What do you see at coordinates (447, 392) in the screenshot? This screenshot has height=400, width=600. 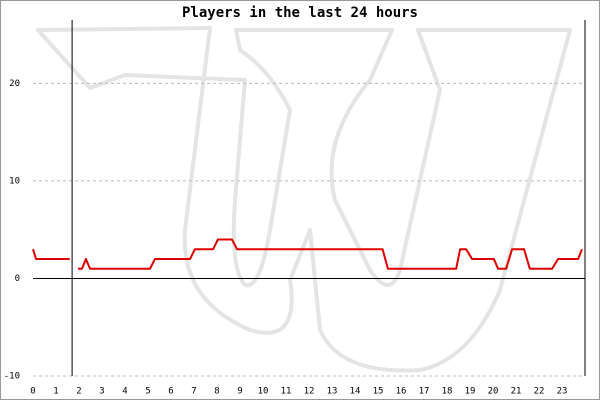 I see `x-tick-label: 18` at bounding box center [447, 392].